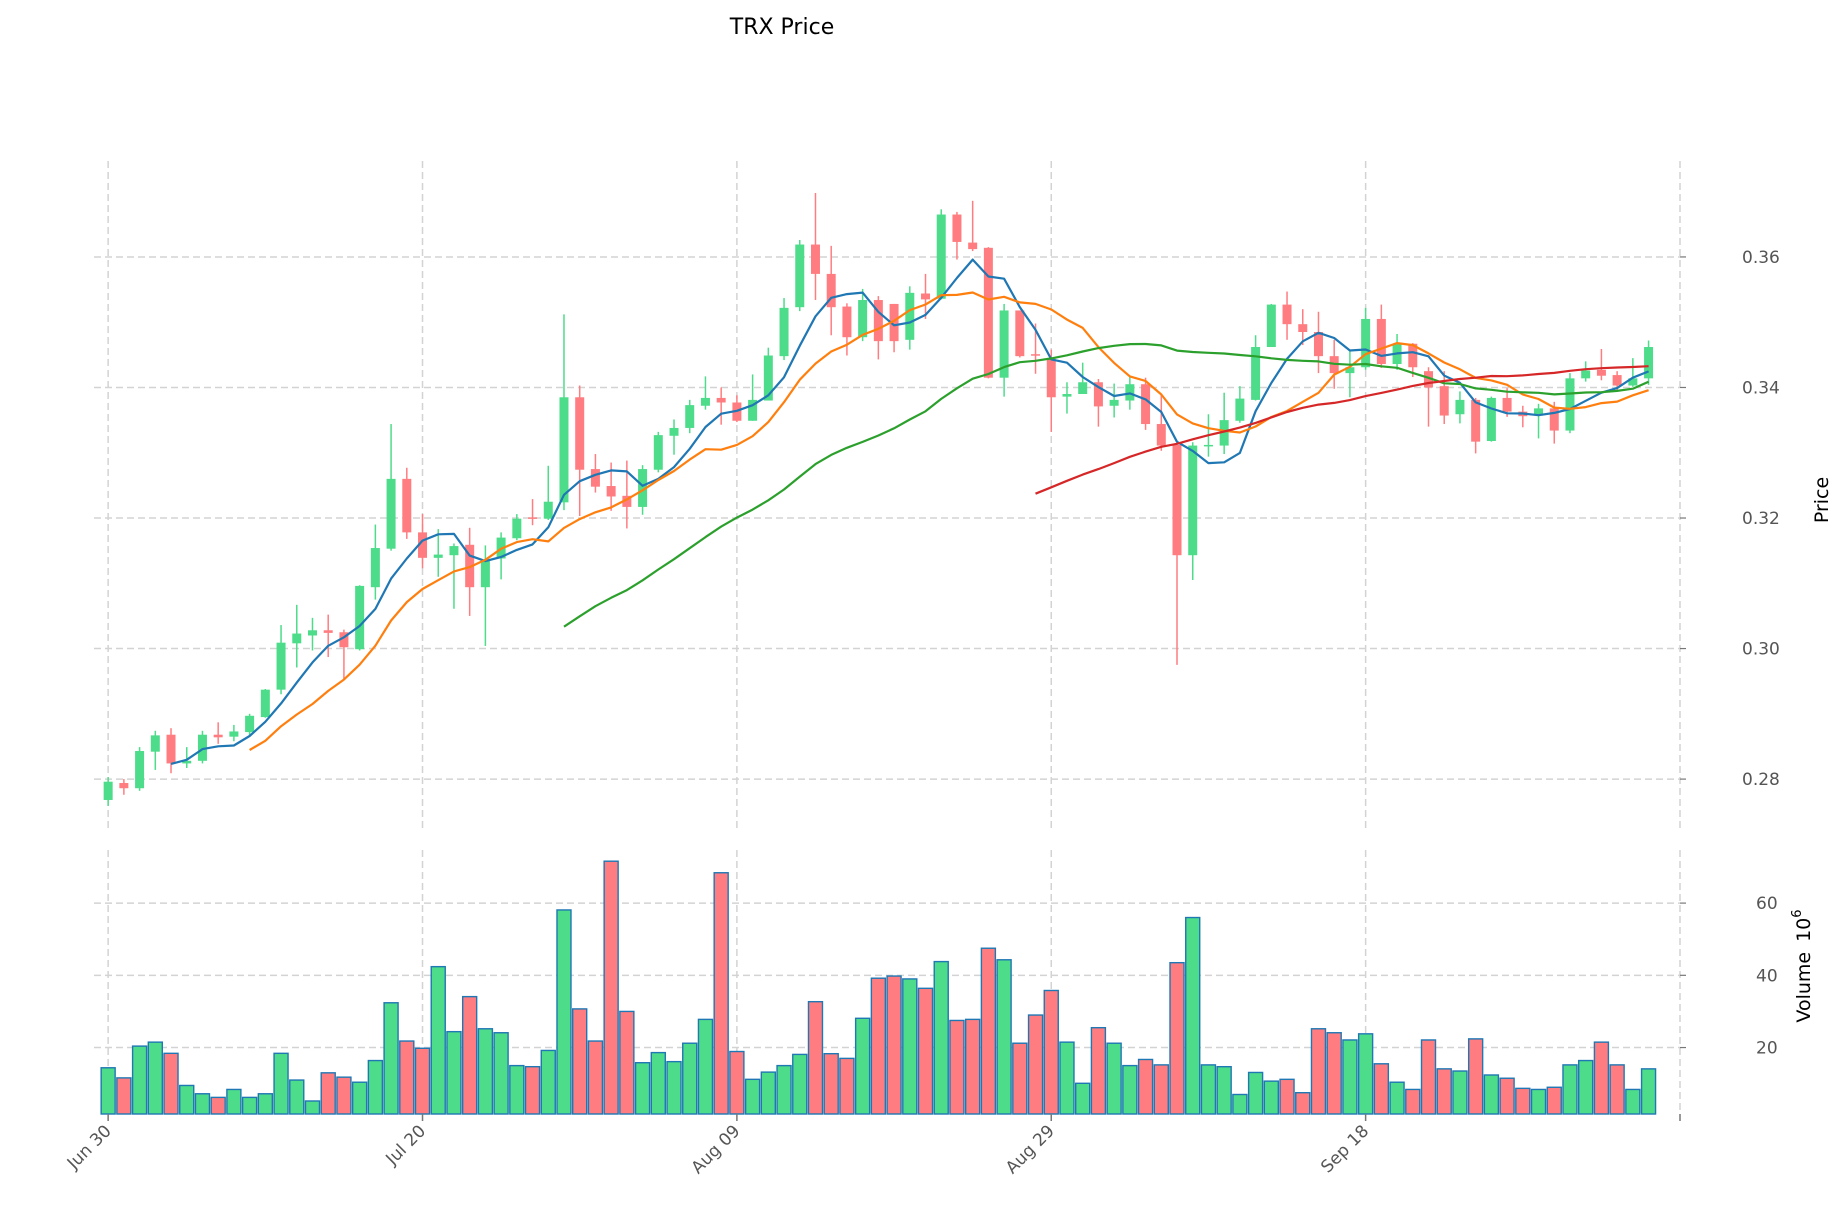  Describe the element at coordinates (1761, 519) in the screenshot. I see `price-tick-label: 0.32` at that location.